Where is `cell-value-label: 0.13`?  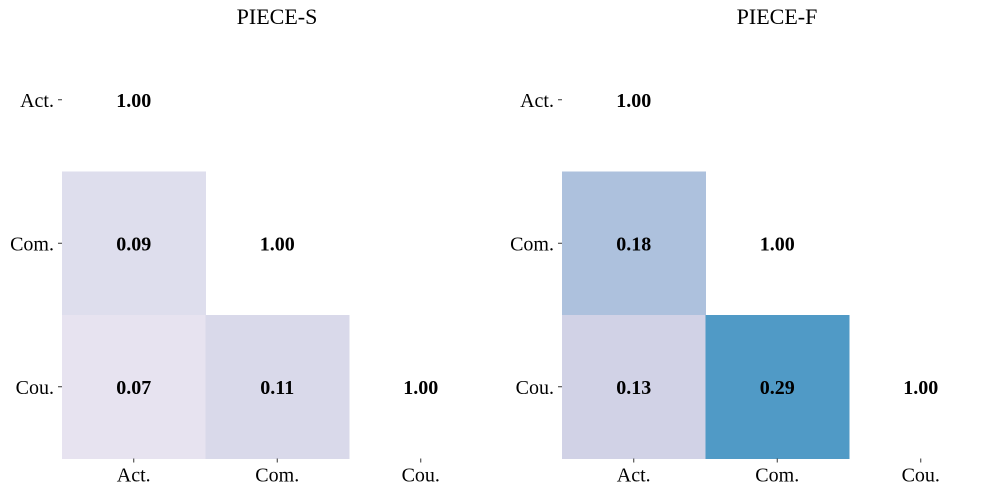
cell-value-label: 0.13 is located at coordinates (633, 388).